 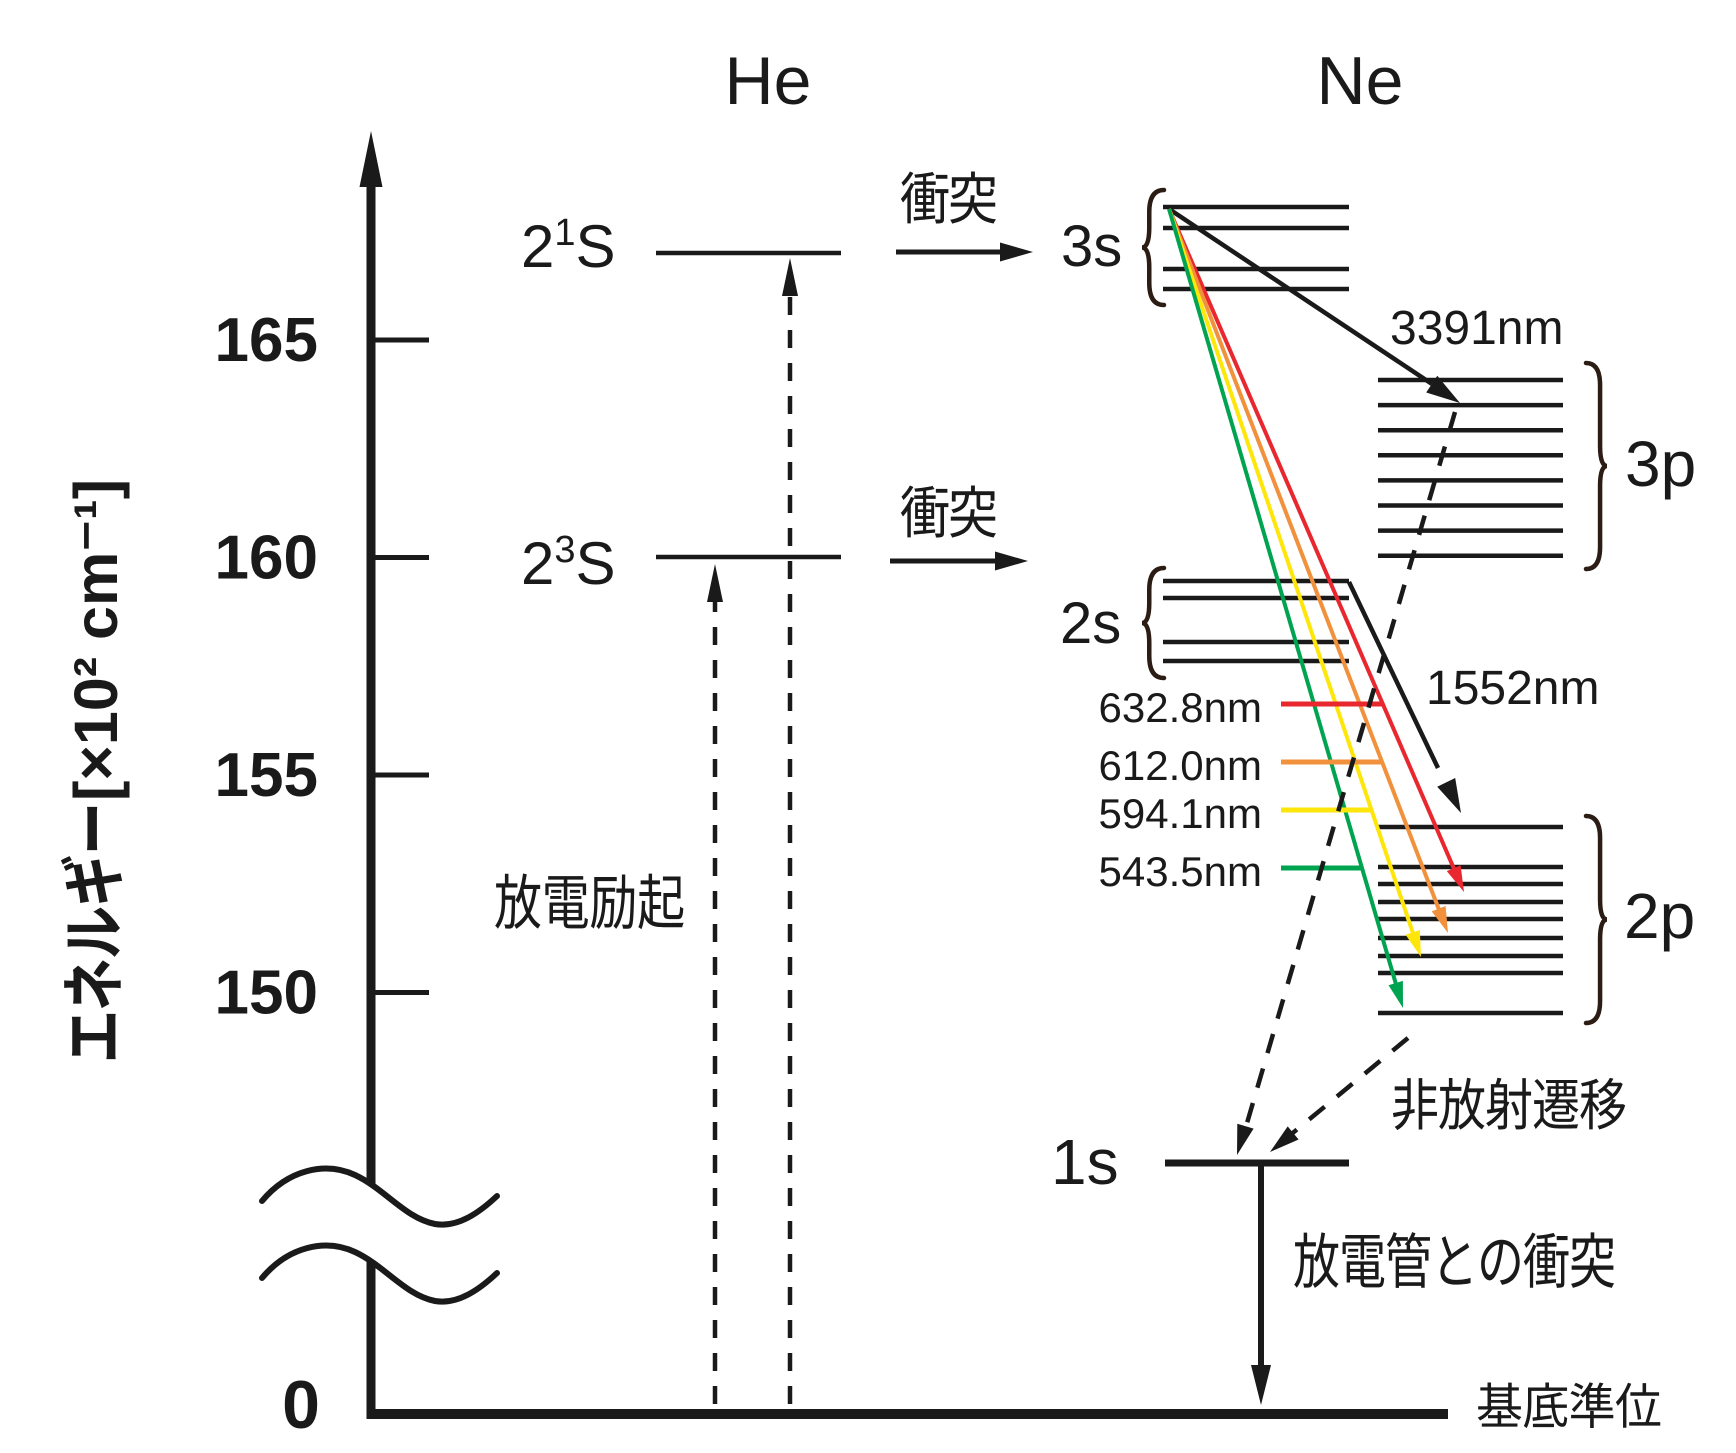 What do you see at coordinates (1660, 464) in the screenshot?
I see `svg-text: 3p` at bounding box center [1660, 464].